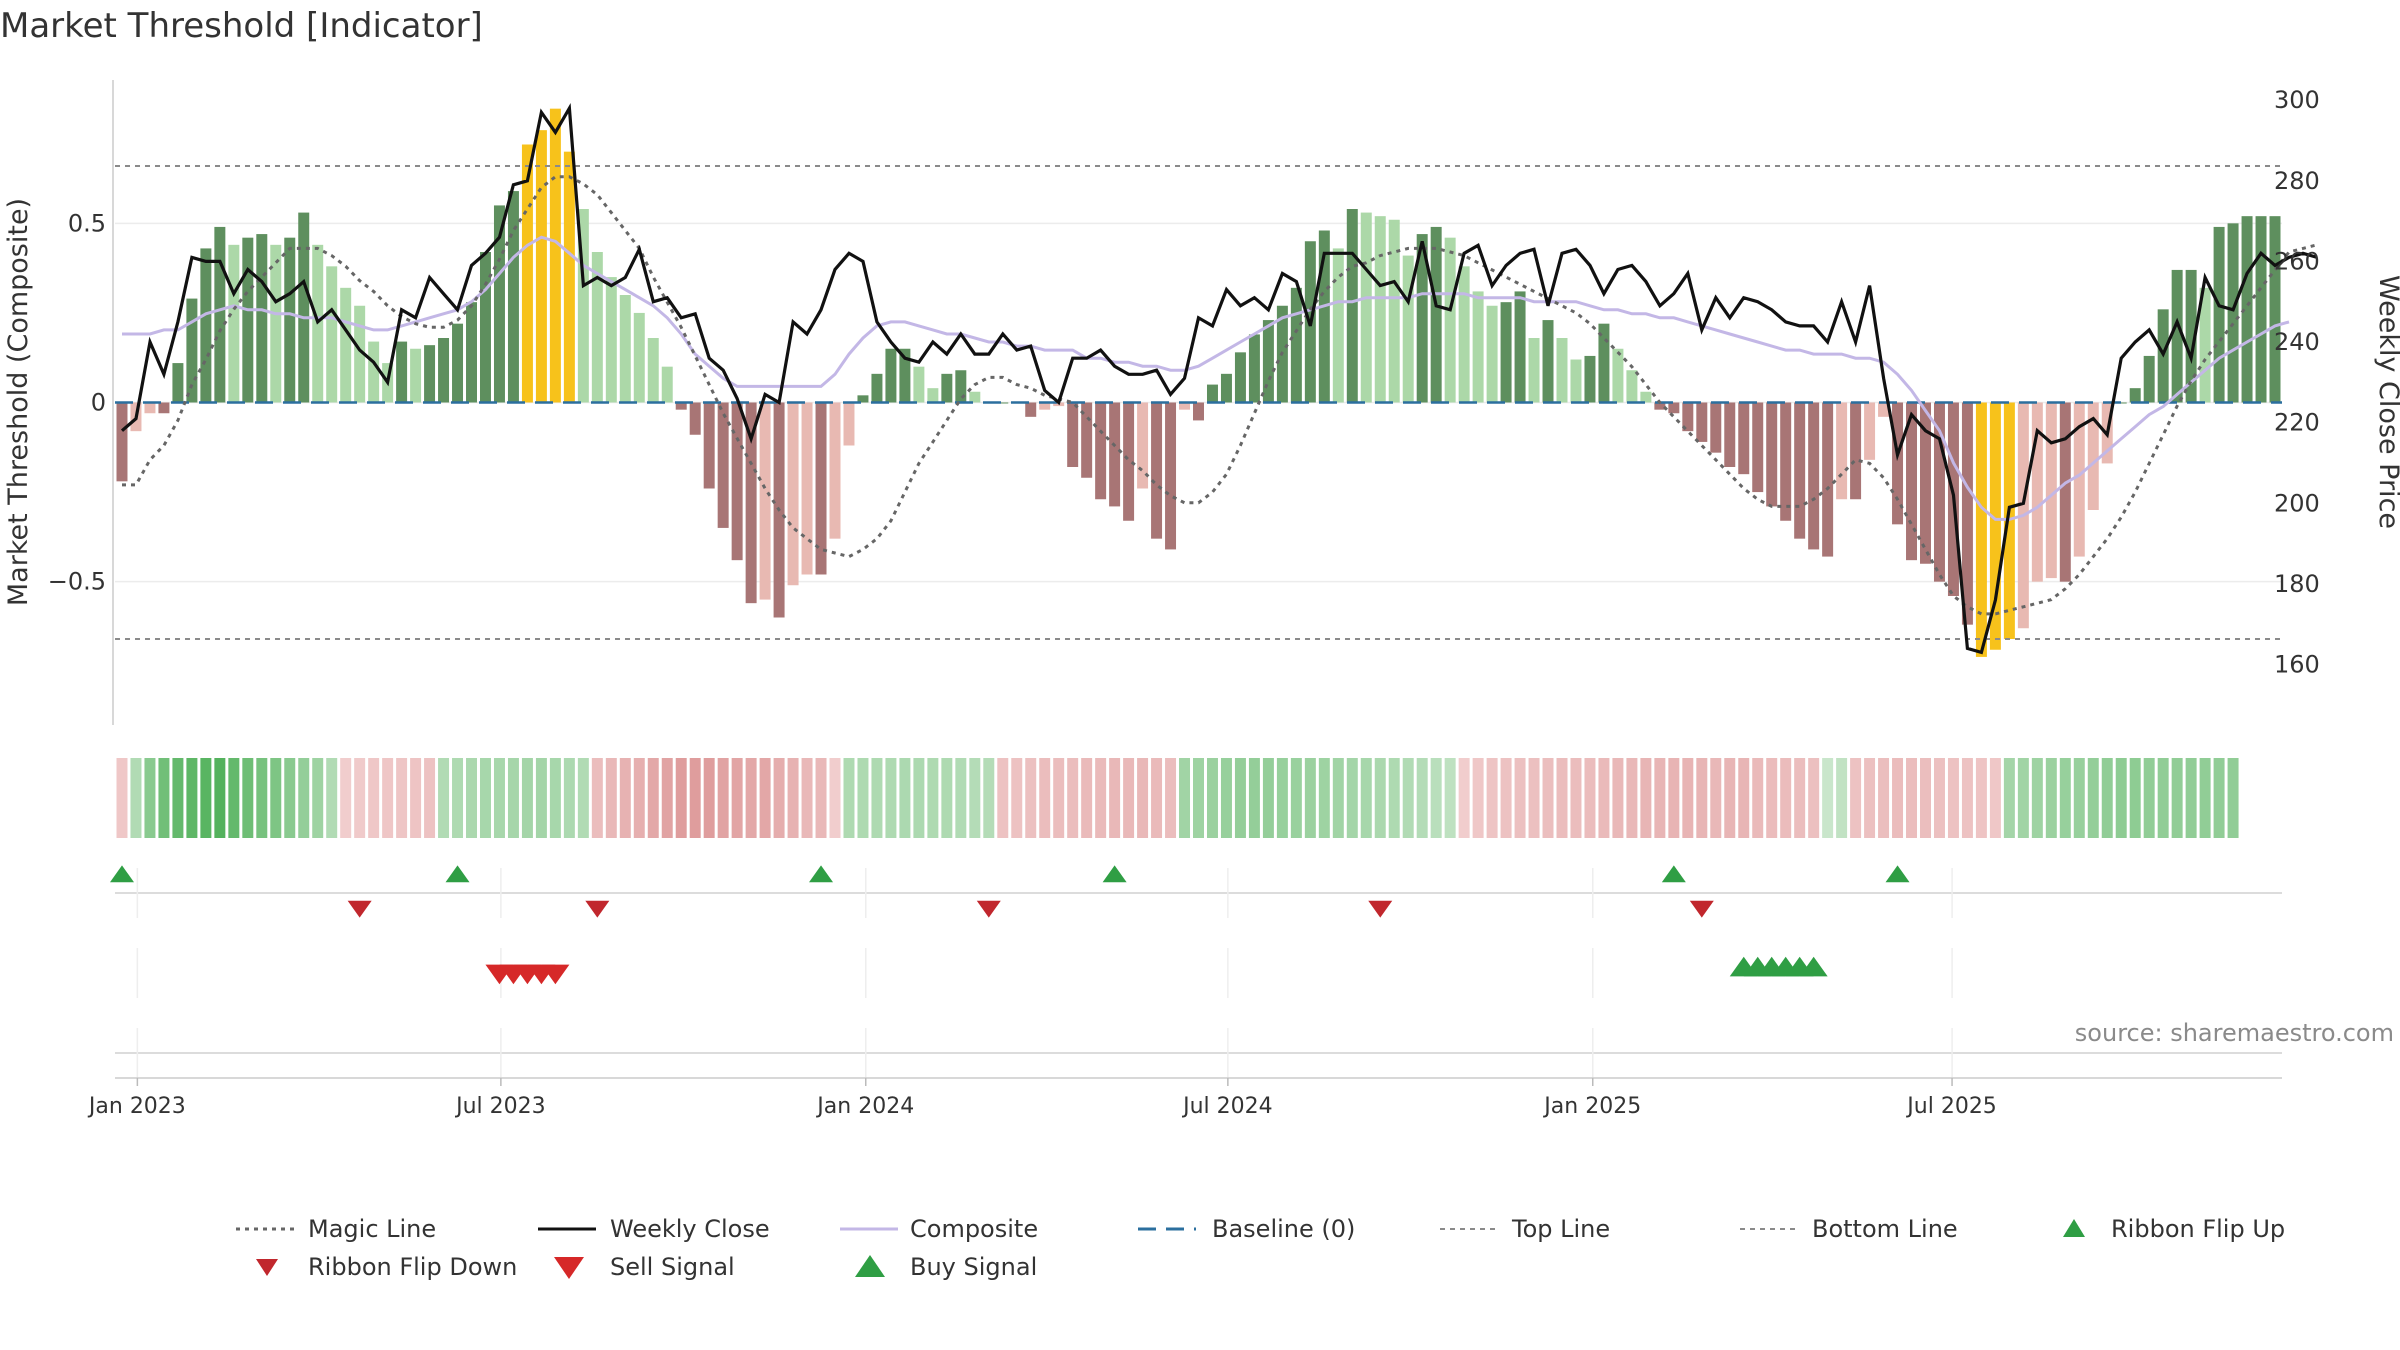 The image size is (2400, 1350). I want to click on right-tick-label: 180, so click(2297, 584).